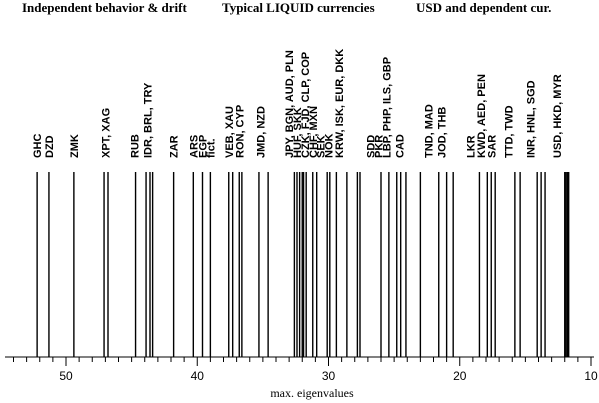  I want to click on currency-label: ZMK, so click(75, 146).